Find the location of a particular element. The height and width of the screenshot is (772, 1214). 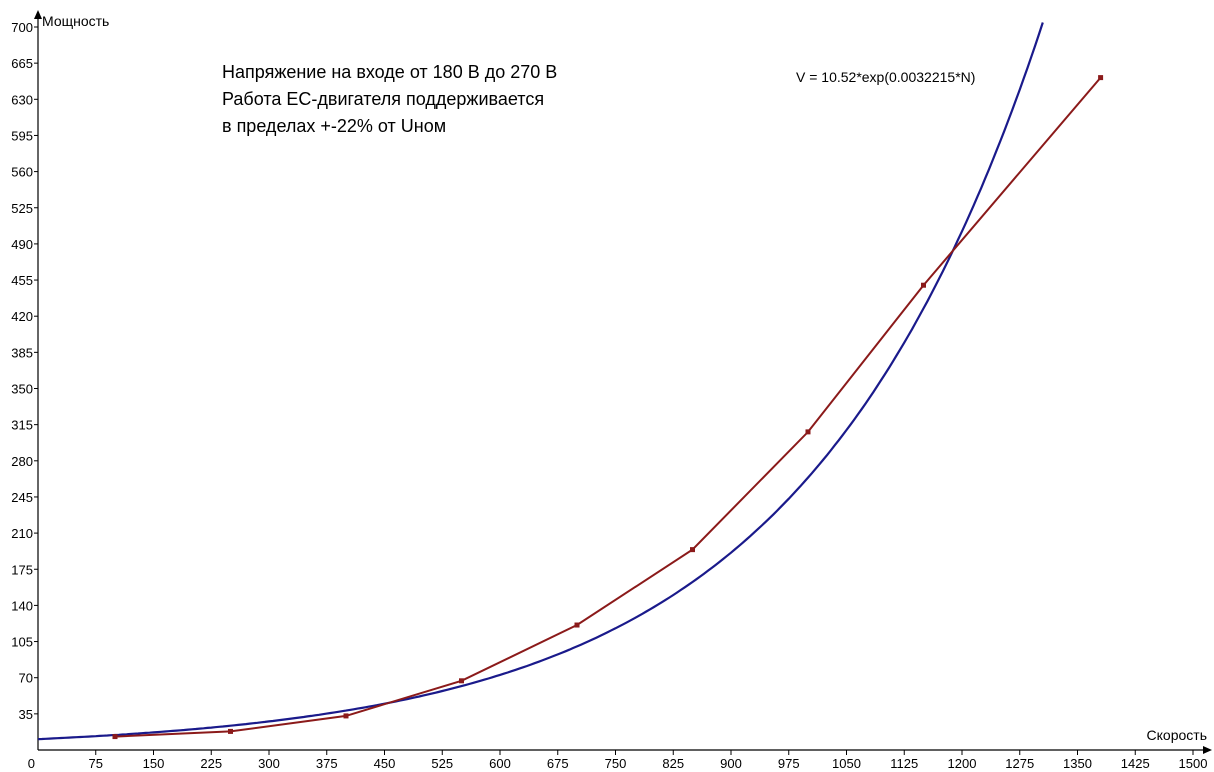

x-tick-label: 1125 is located at coordinates (904, 763).